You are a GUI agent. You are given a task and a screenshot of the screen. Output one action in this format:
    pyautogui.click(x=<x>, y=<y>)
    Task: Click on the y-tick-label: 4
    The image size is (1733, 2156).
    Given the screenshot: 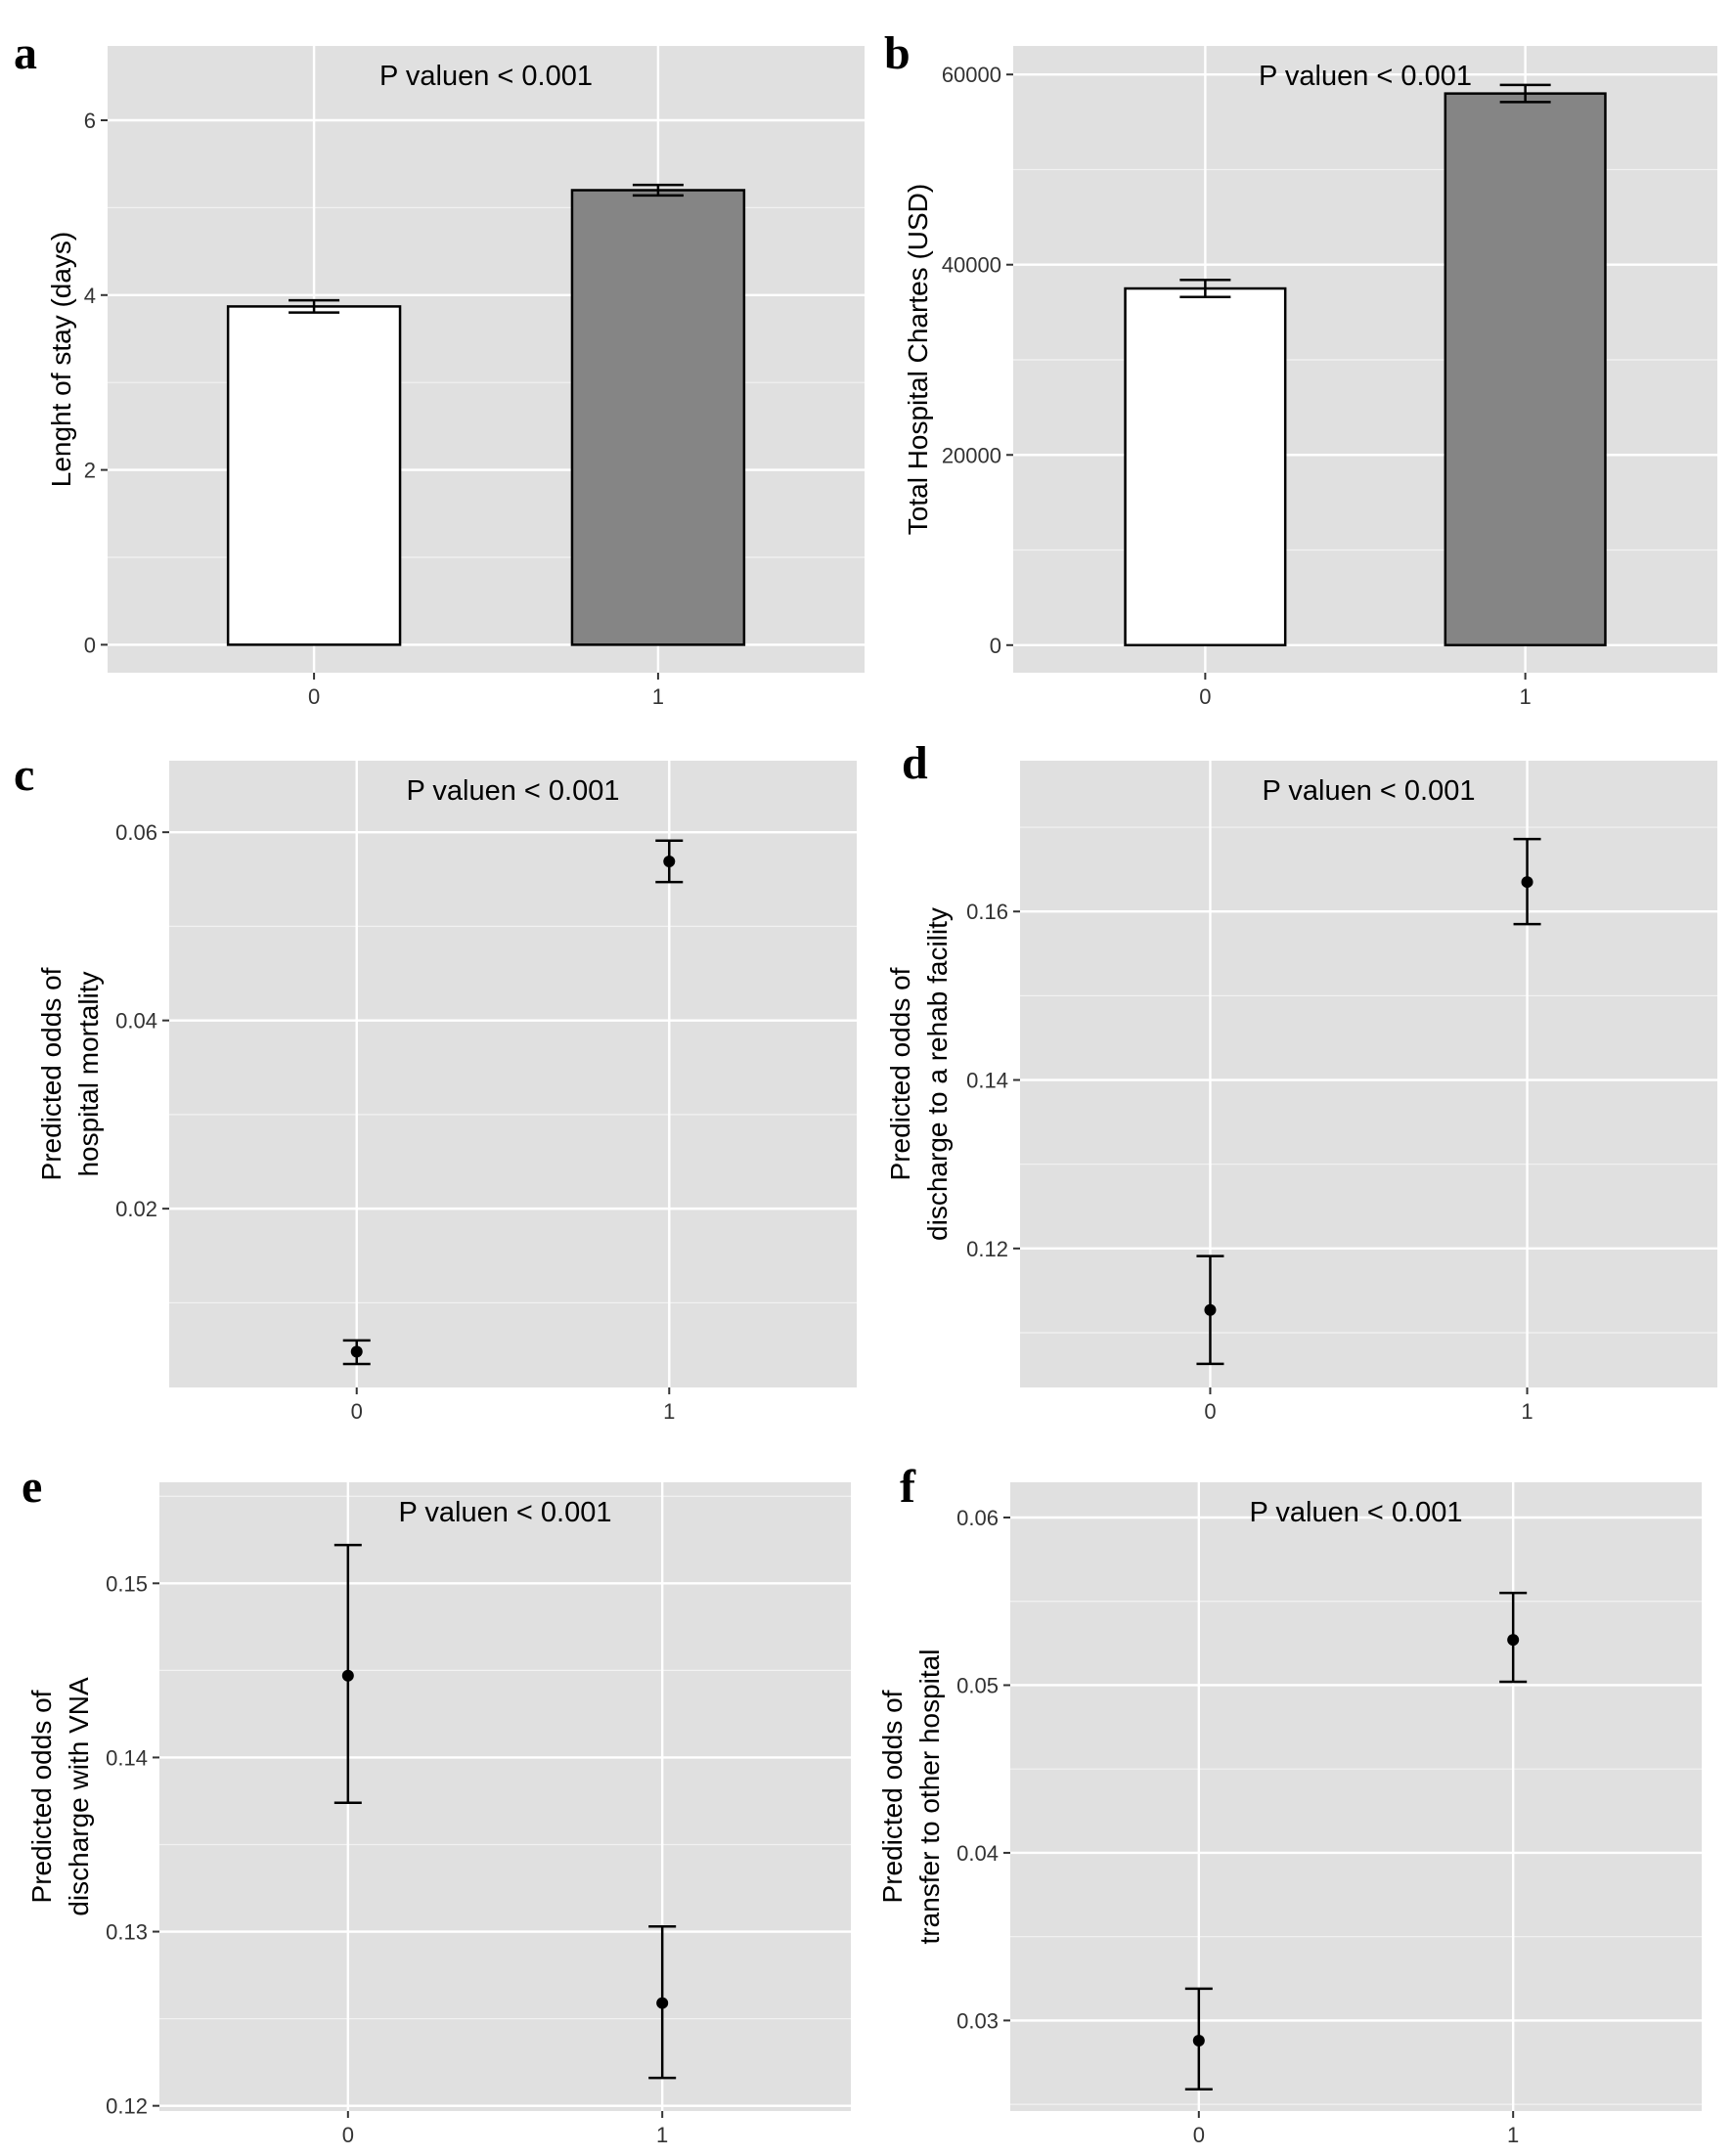 What is the action you would take?
    pyautogui.click(x=90, y=296)
    